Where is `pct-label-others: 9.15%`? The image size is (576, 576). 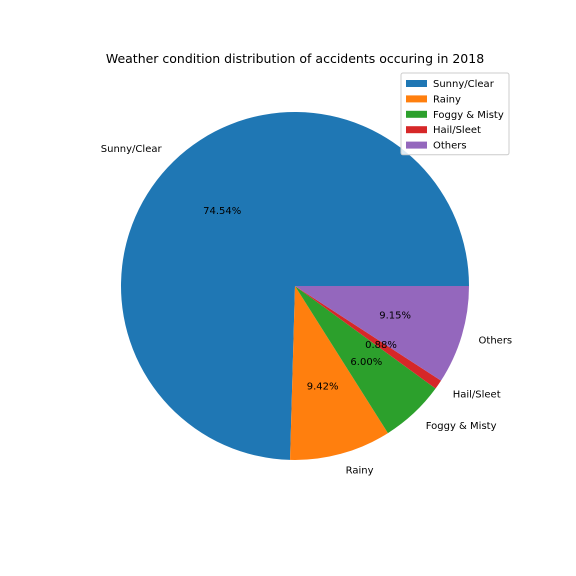 pct-label-others: 9.15% is located at coordinates (395, 316).